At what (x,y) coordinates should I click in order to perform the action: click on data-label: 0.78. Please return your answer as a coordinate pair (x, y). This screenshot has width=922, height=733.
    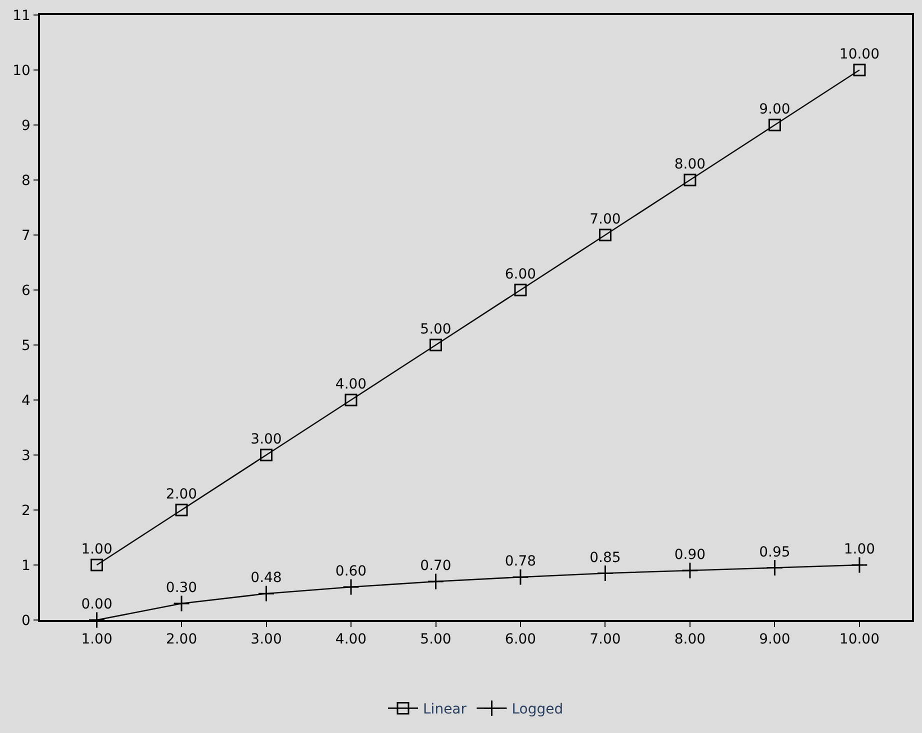
    Looking at the image, I should click on (520, 562).